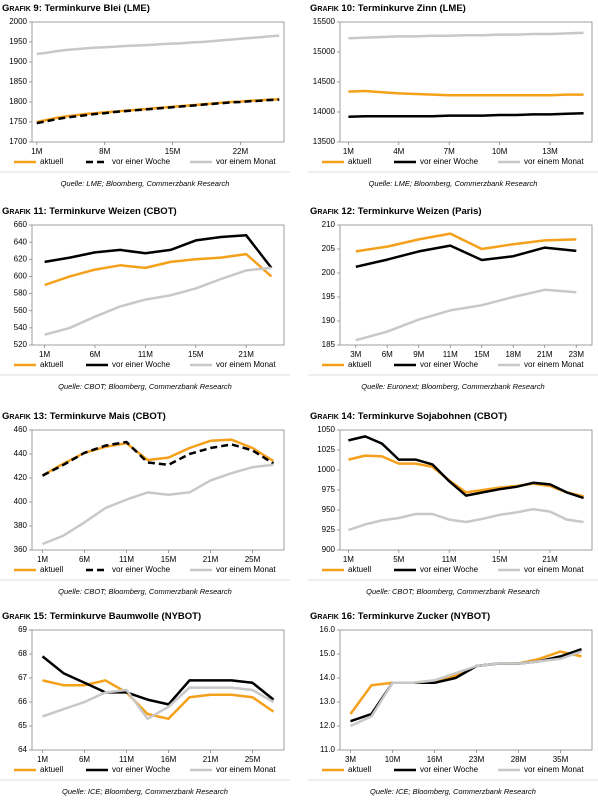  Describe the element at coordinates (18, 41) in the screenshot. I see `y-tick-label: 1950` at that location.